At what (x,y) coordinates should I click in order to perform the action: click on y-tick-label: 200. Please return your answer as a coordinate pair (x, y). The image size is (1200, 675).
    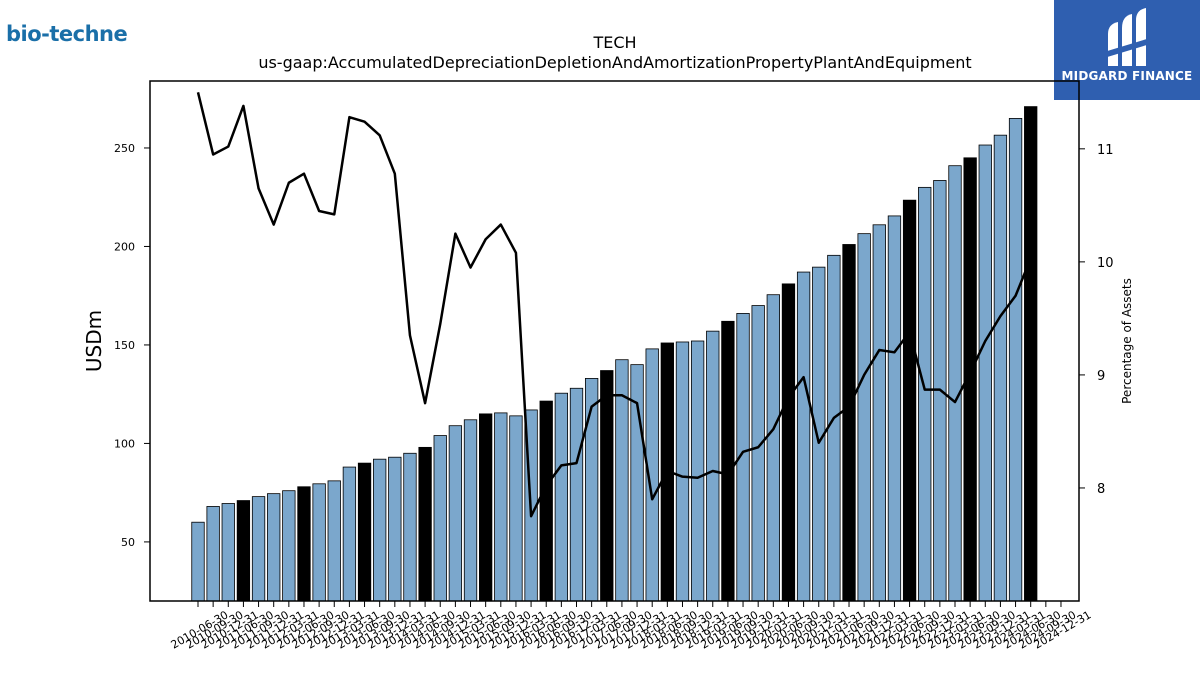
    Looking at the image, I should click on (124, 246).